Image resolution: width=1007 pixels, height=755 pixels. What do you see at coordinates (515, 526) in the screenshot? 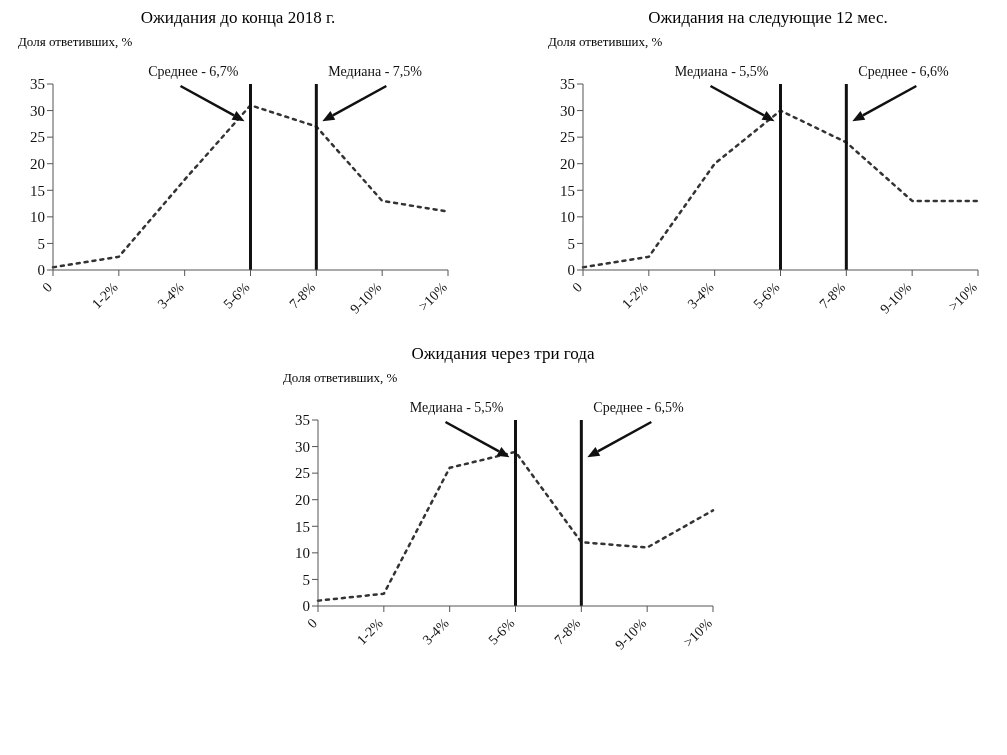
I see `line-series` at bounding box center [515, 526].